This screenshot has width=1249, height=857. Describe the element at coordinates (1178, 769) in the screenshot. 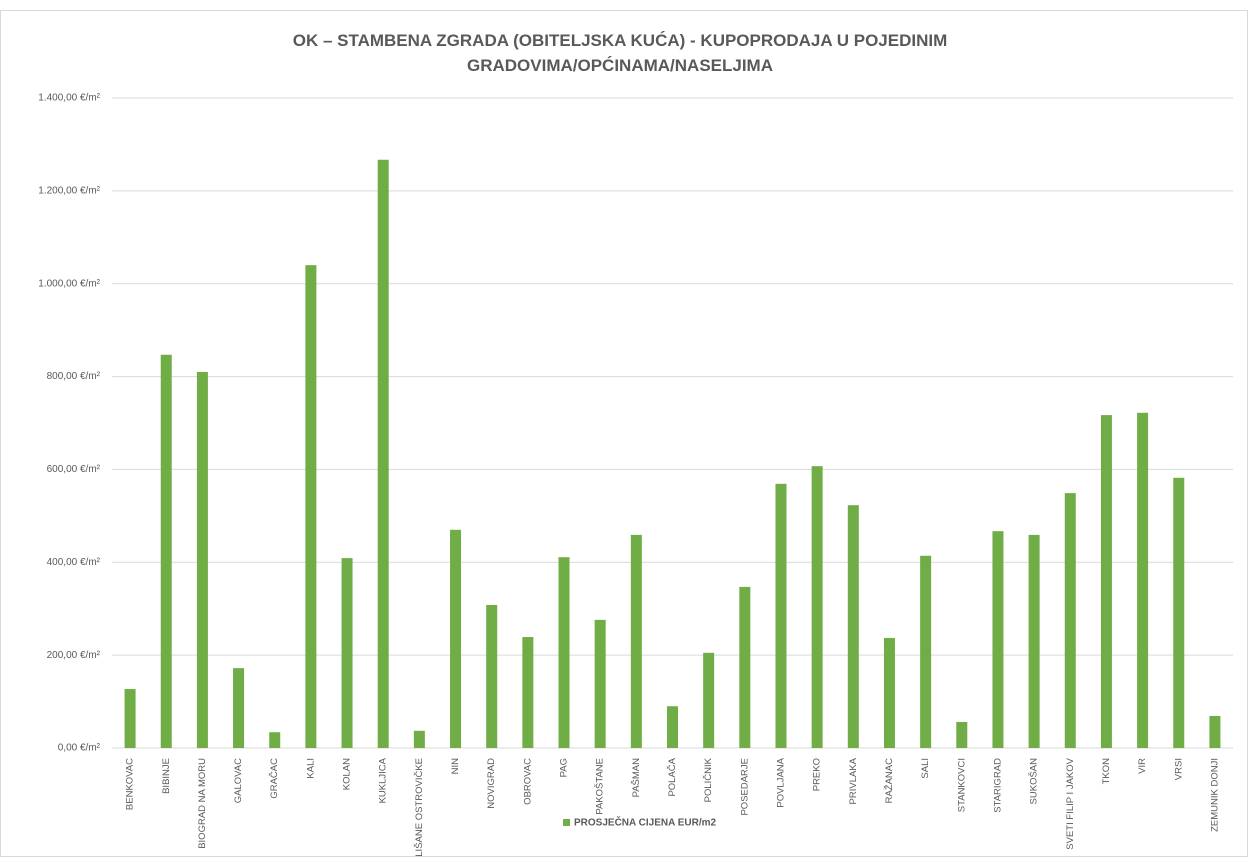

I see `x-tick-label: VRSI` at that location.